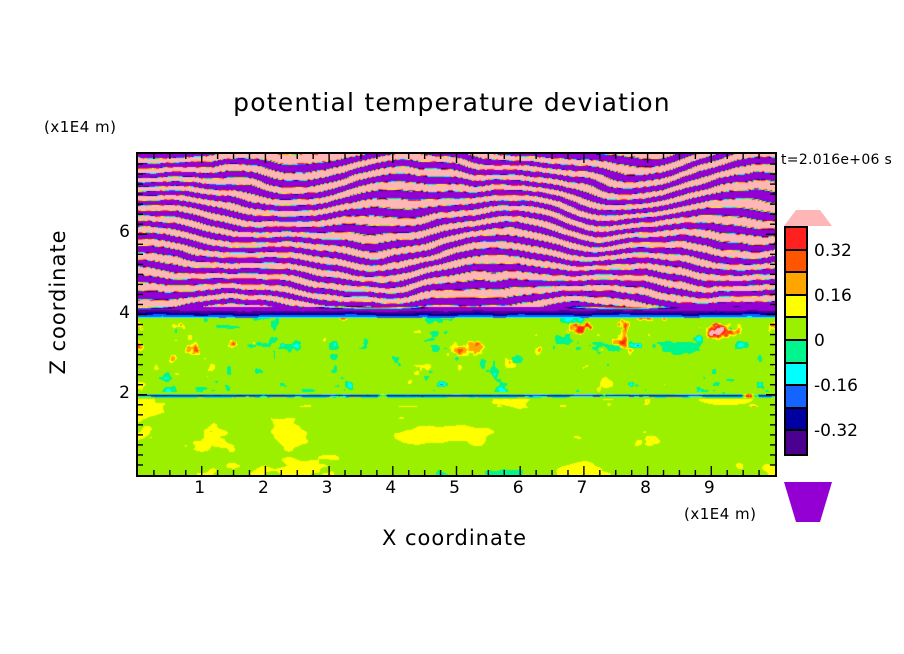 The image size is (904, 654). Describe the element at coordinates (124, 232) in the screenshot. I see `y-tick-label: 6` at that location.